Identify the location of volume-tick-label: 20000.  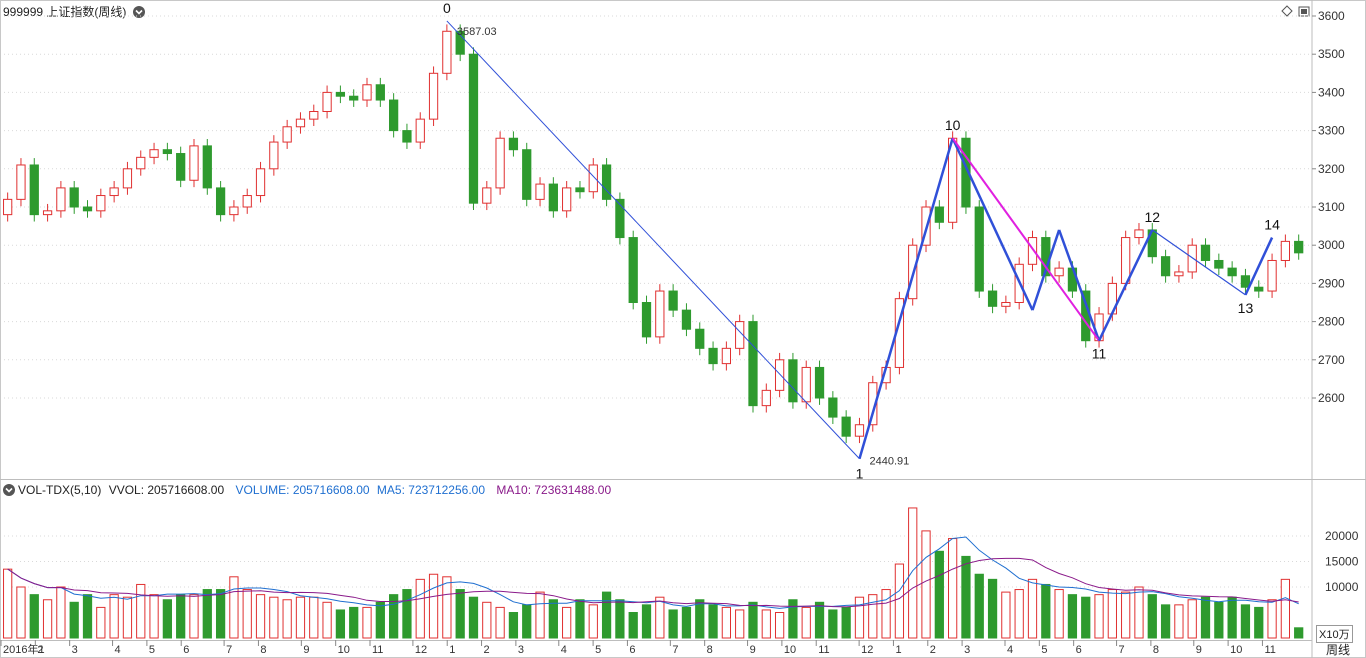
(1342, 536).